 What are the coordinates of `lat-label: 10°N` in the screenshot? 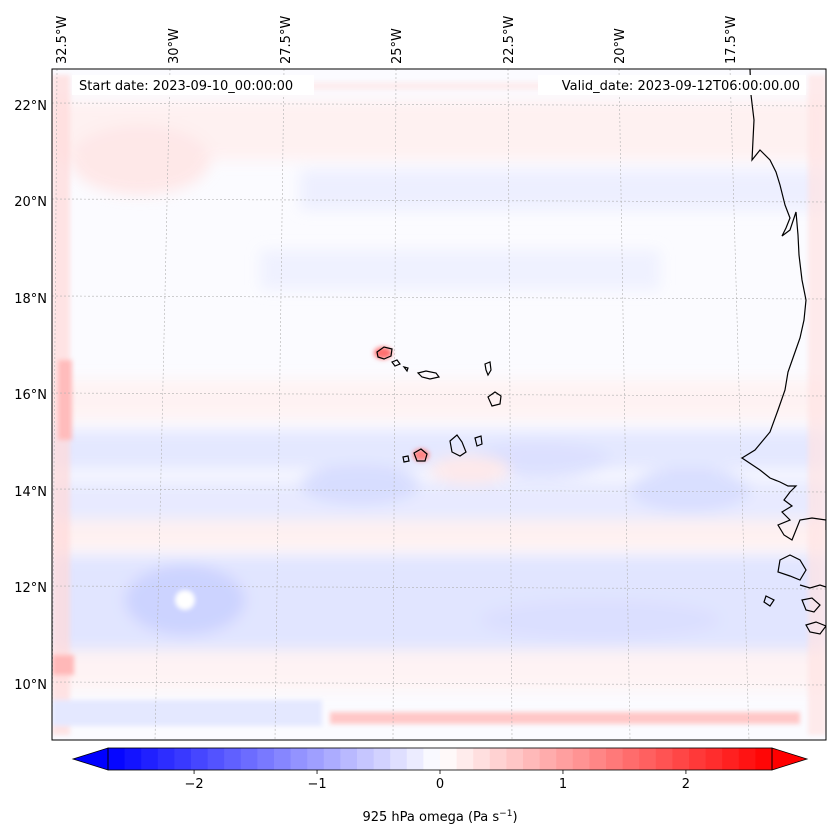 It's located at (30, 685).